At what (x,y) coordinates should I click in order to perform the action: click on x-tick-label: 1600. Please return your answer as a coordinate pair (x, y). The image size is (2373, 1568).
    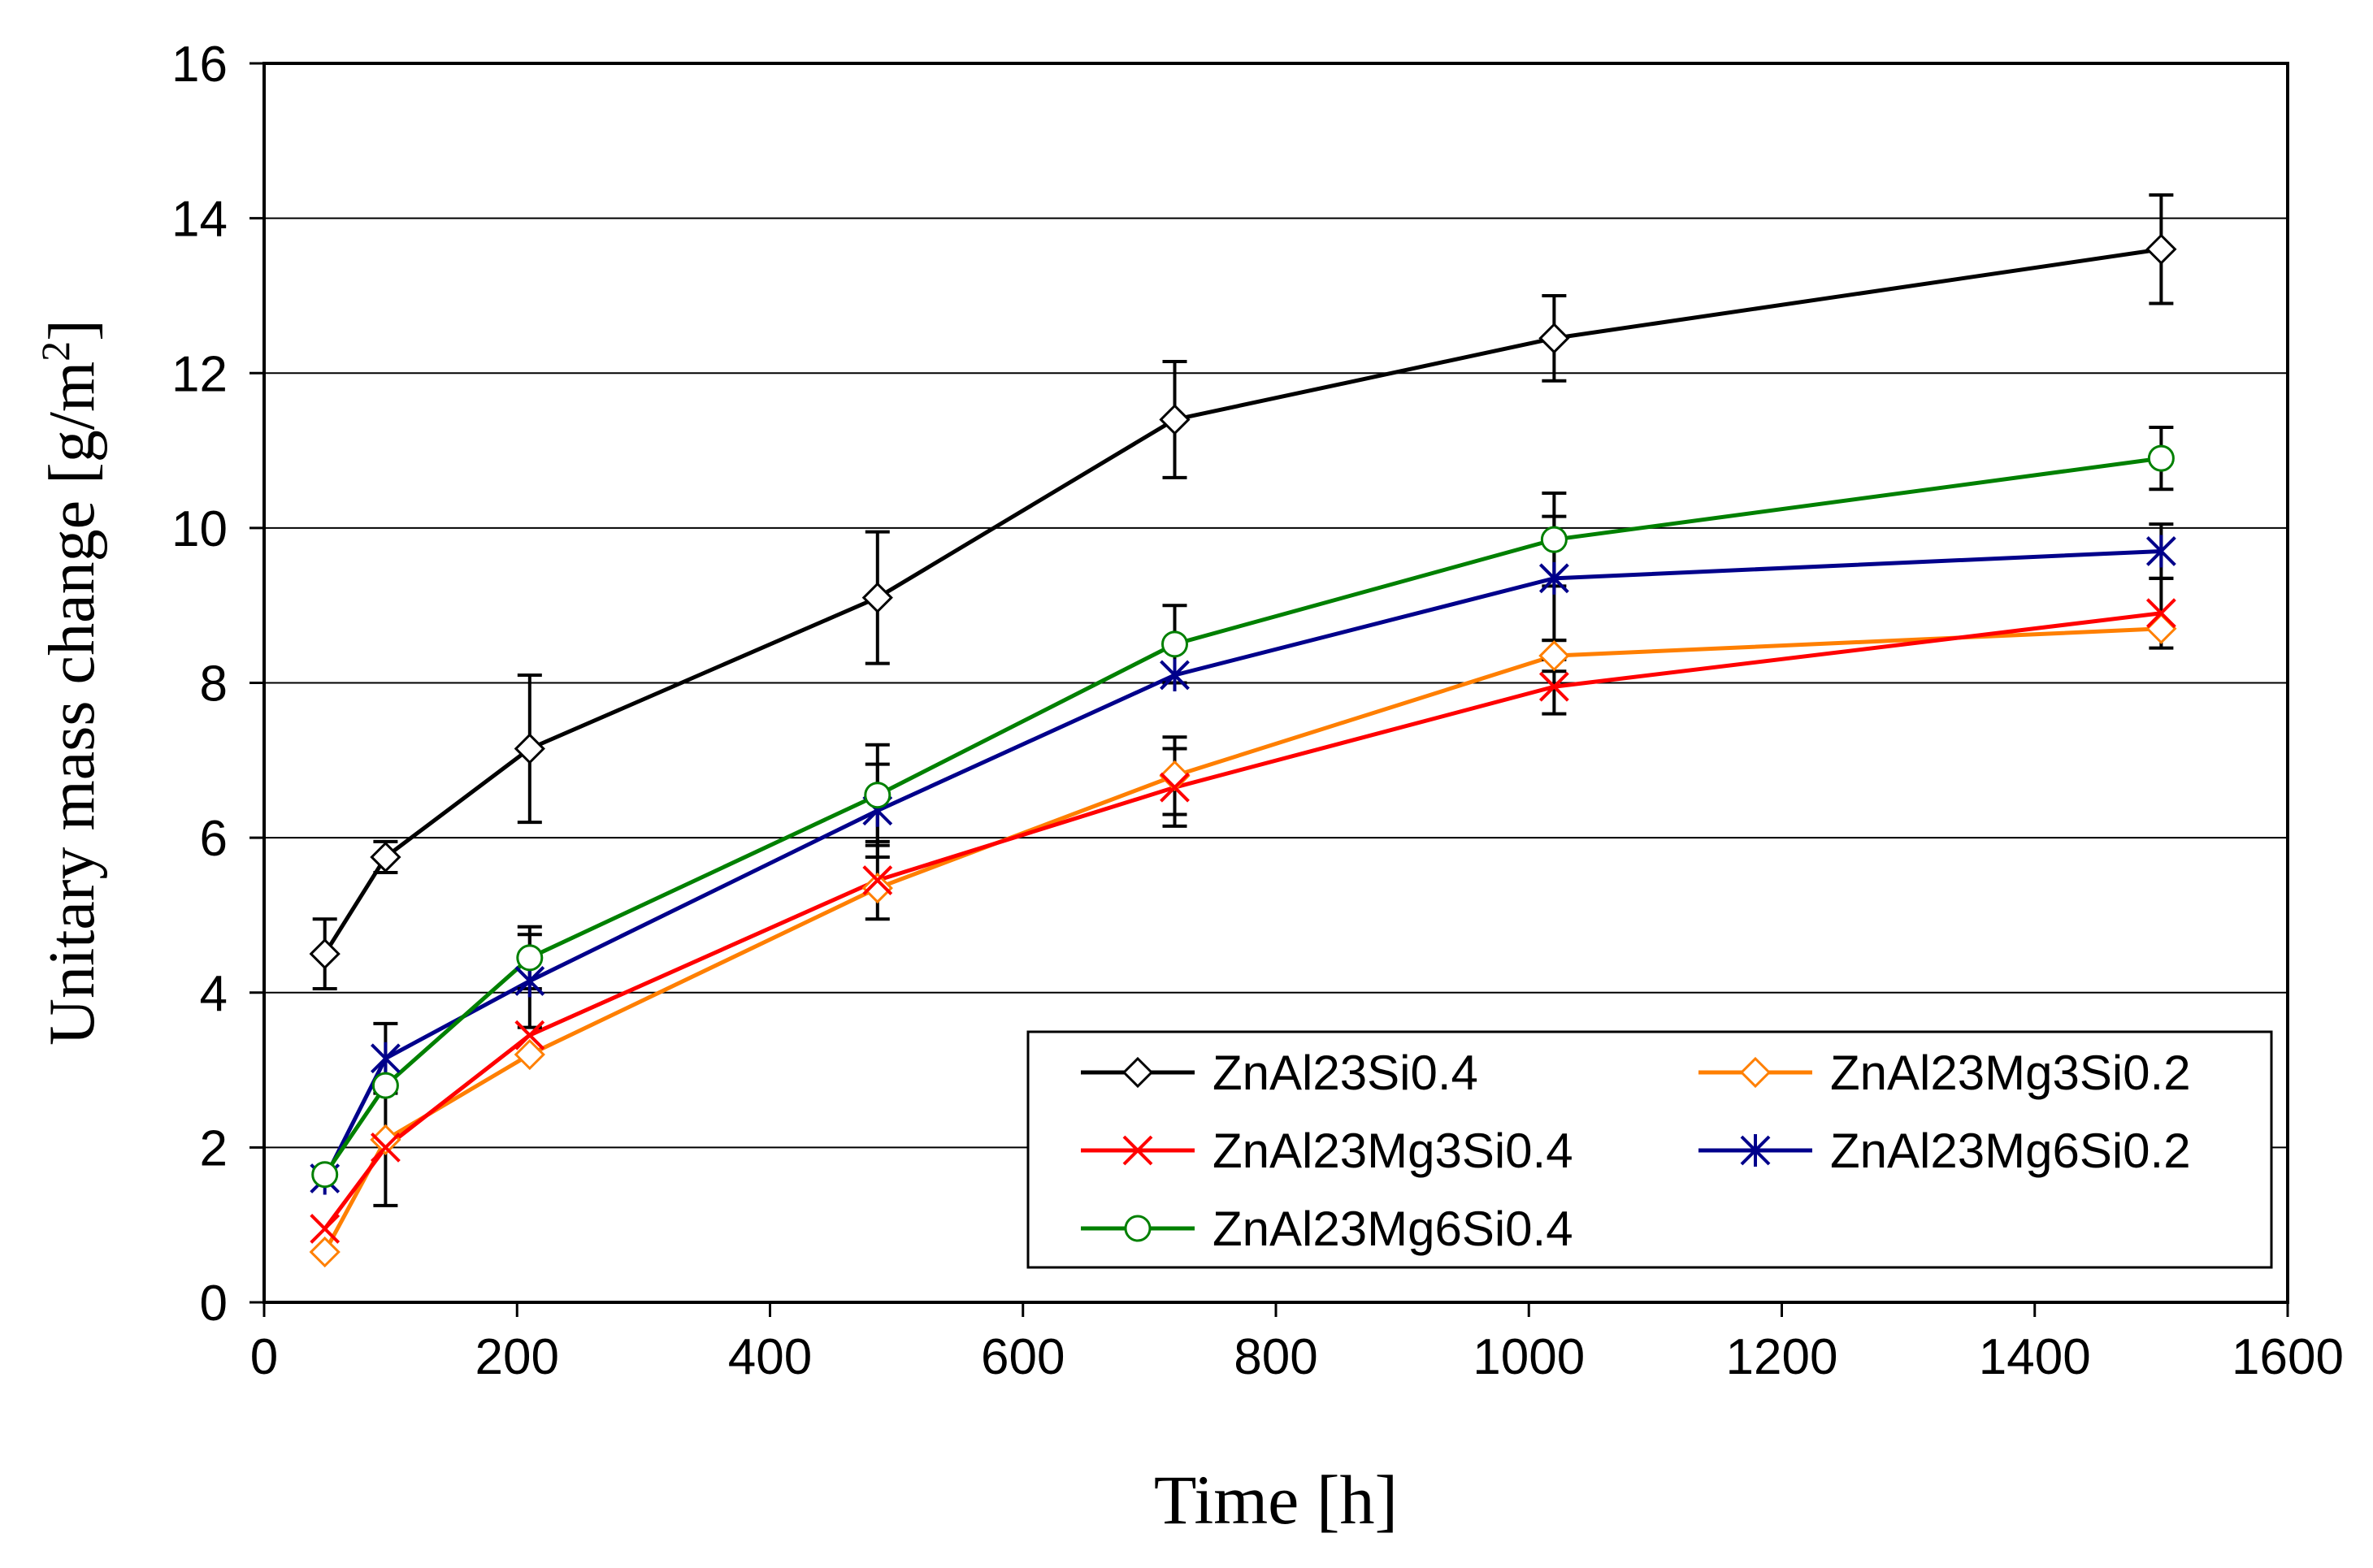
    Looking at the image, I should click on (2288, 1357).